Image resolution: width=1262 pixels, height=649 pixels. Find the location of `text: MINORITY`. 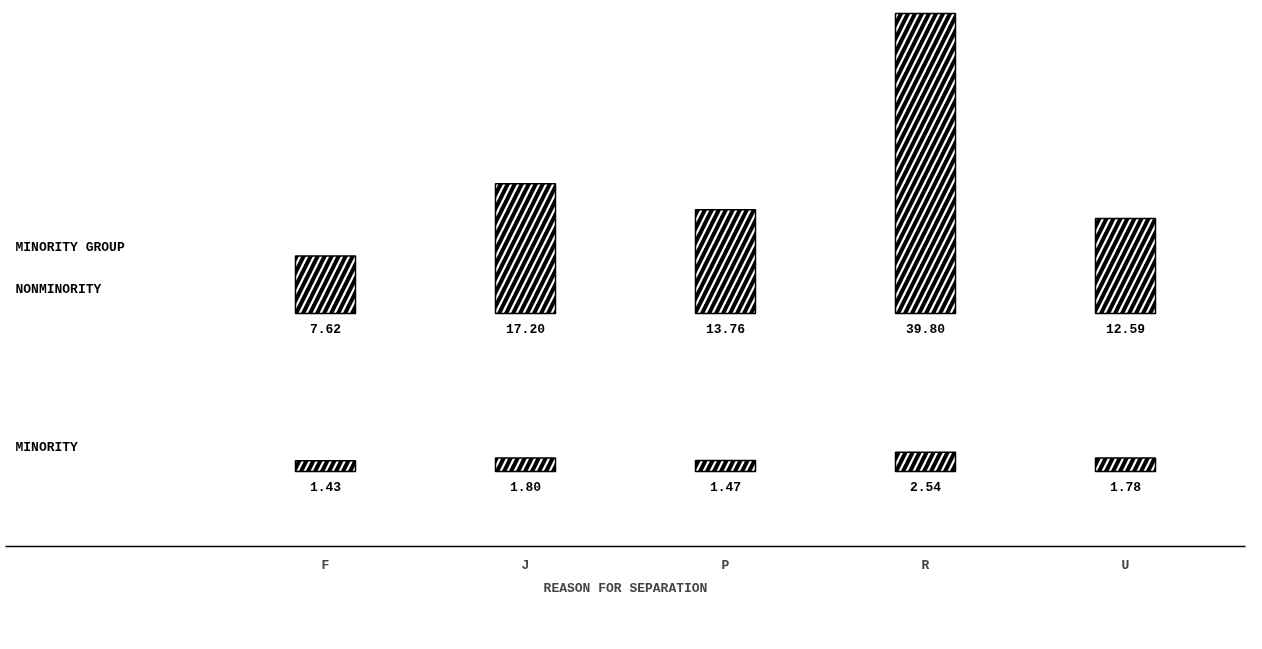

text: MINORITY is located at coordinates (47, 447).